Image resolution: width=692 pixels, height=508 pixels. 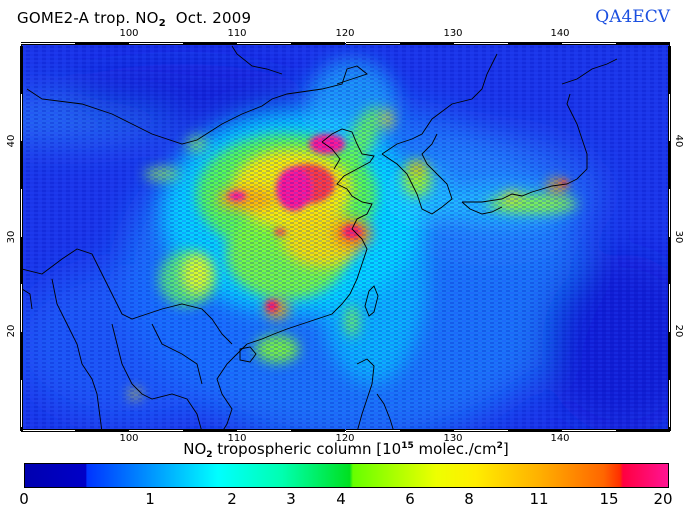 What do you see at coordinates (291, 499) in the screenshot?
I see `colorbar-tick-label: 3` at bounding box center [291, 499].